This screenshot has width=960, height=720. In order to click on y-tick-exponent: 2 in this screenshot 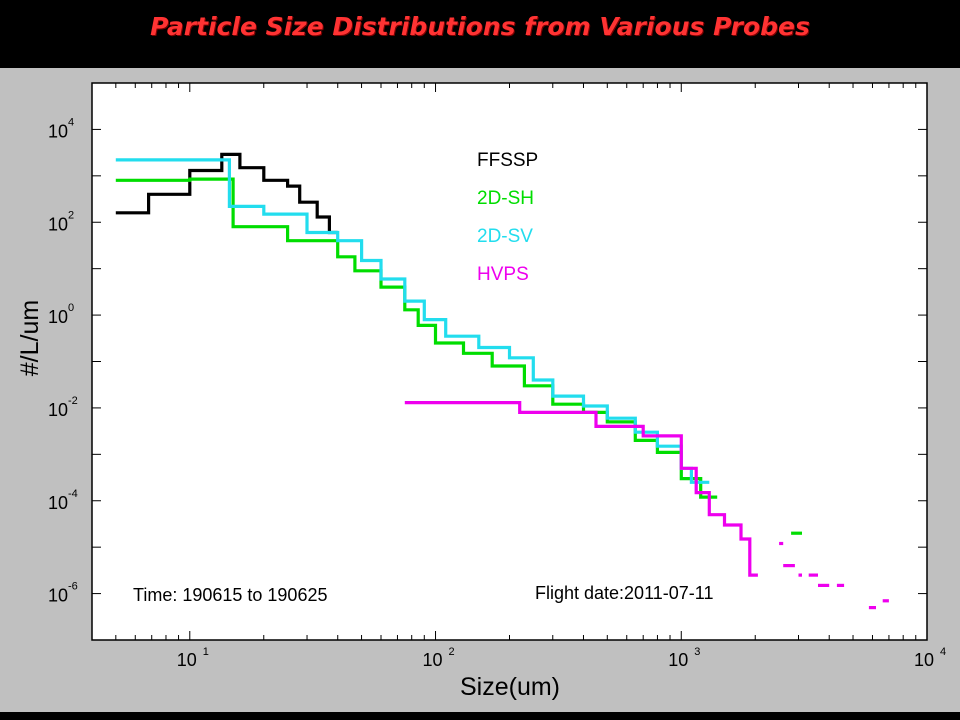, I will do `click(71, 215)`.